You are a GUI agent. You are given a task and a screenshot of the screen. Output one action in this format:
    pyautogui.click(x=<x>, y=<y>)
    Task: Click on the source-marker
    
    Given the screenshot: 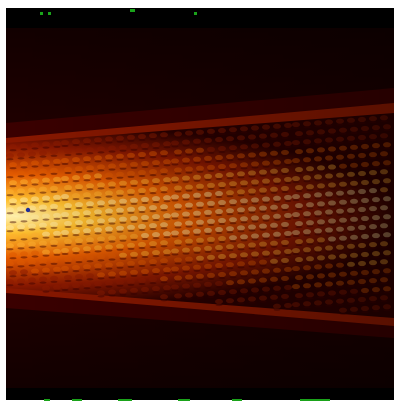 What is the action you would take?
    pyautogui.click(x=28, y=210)
    